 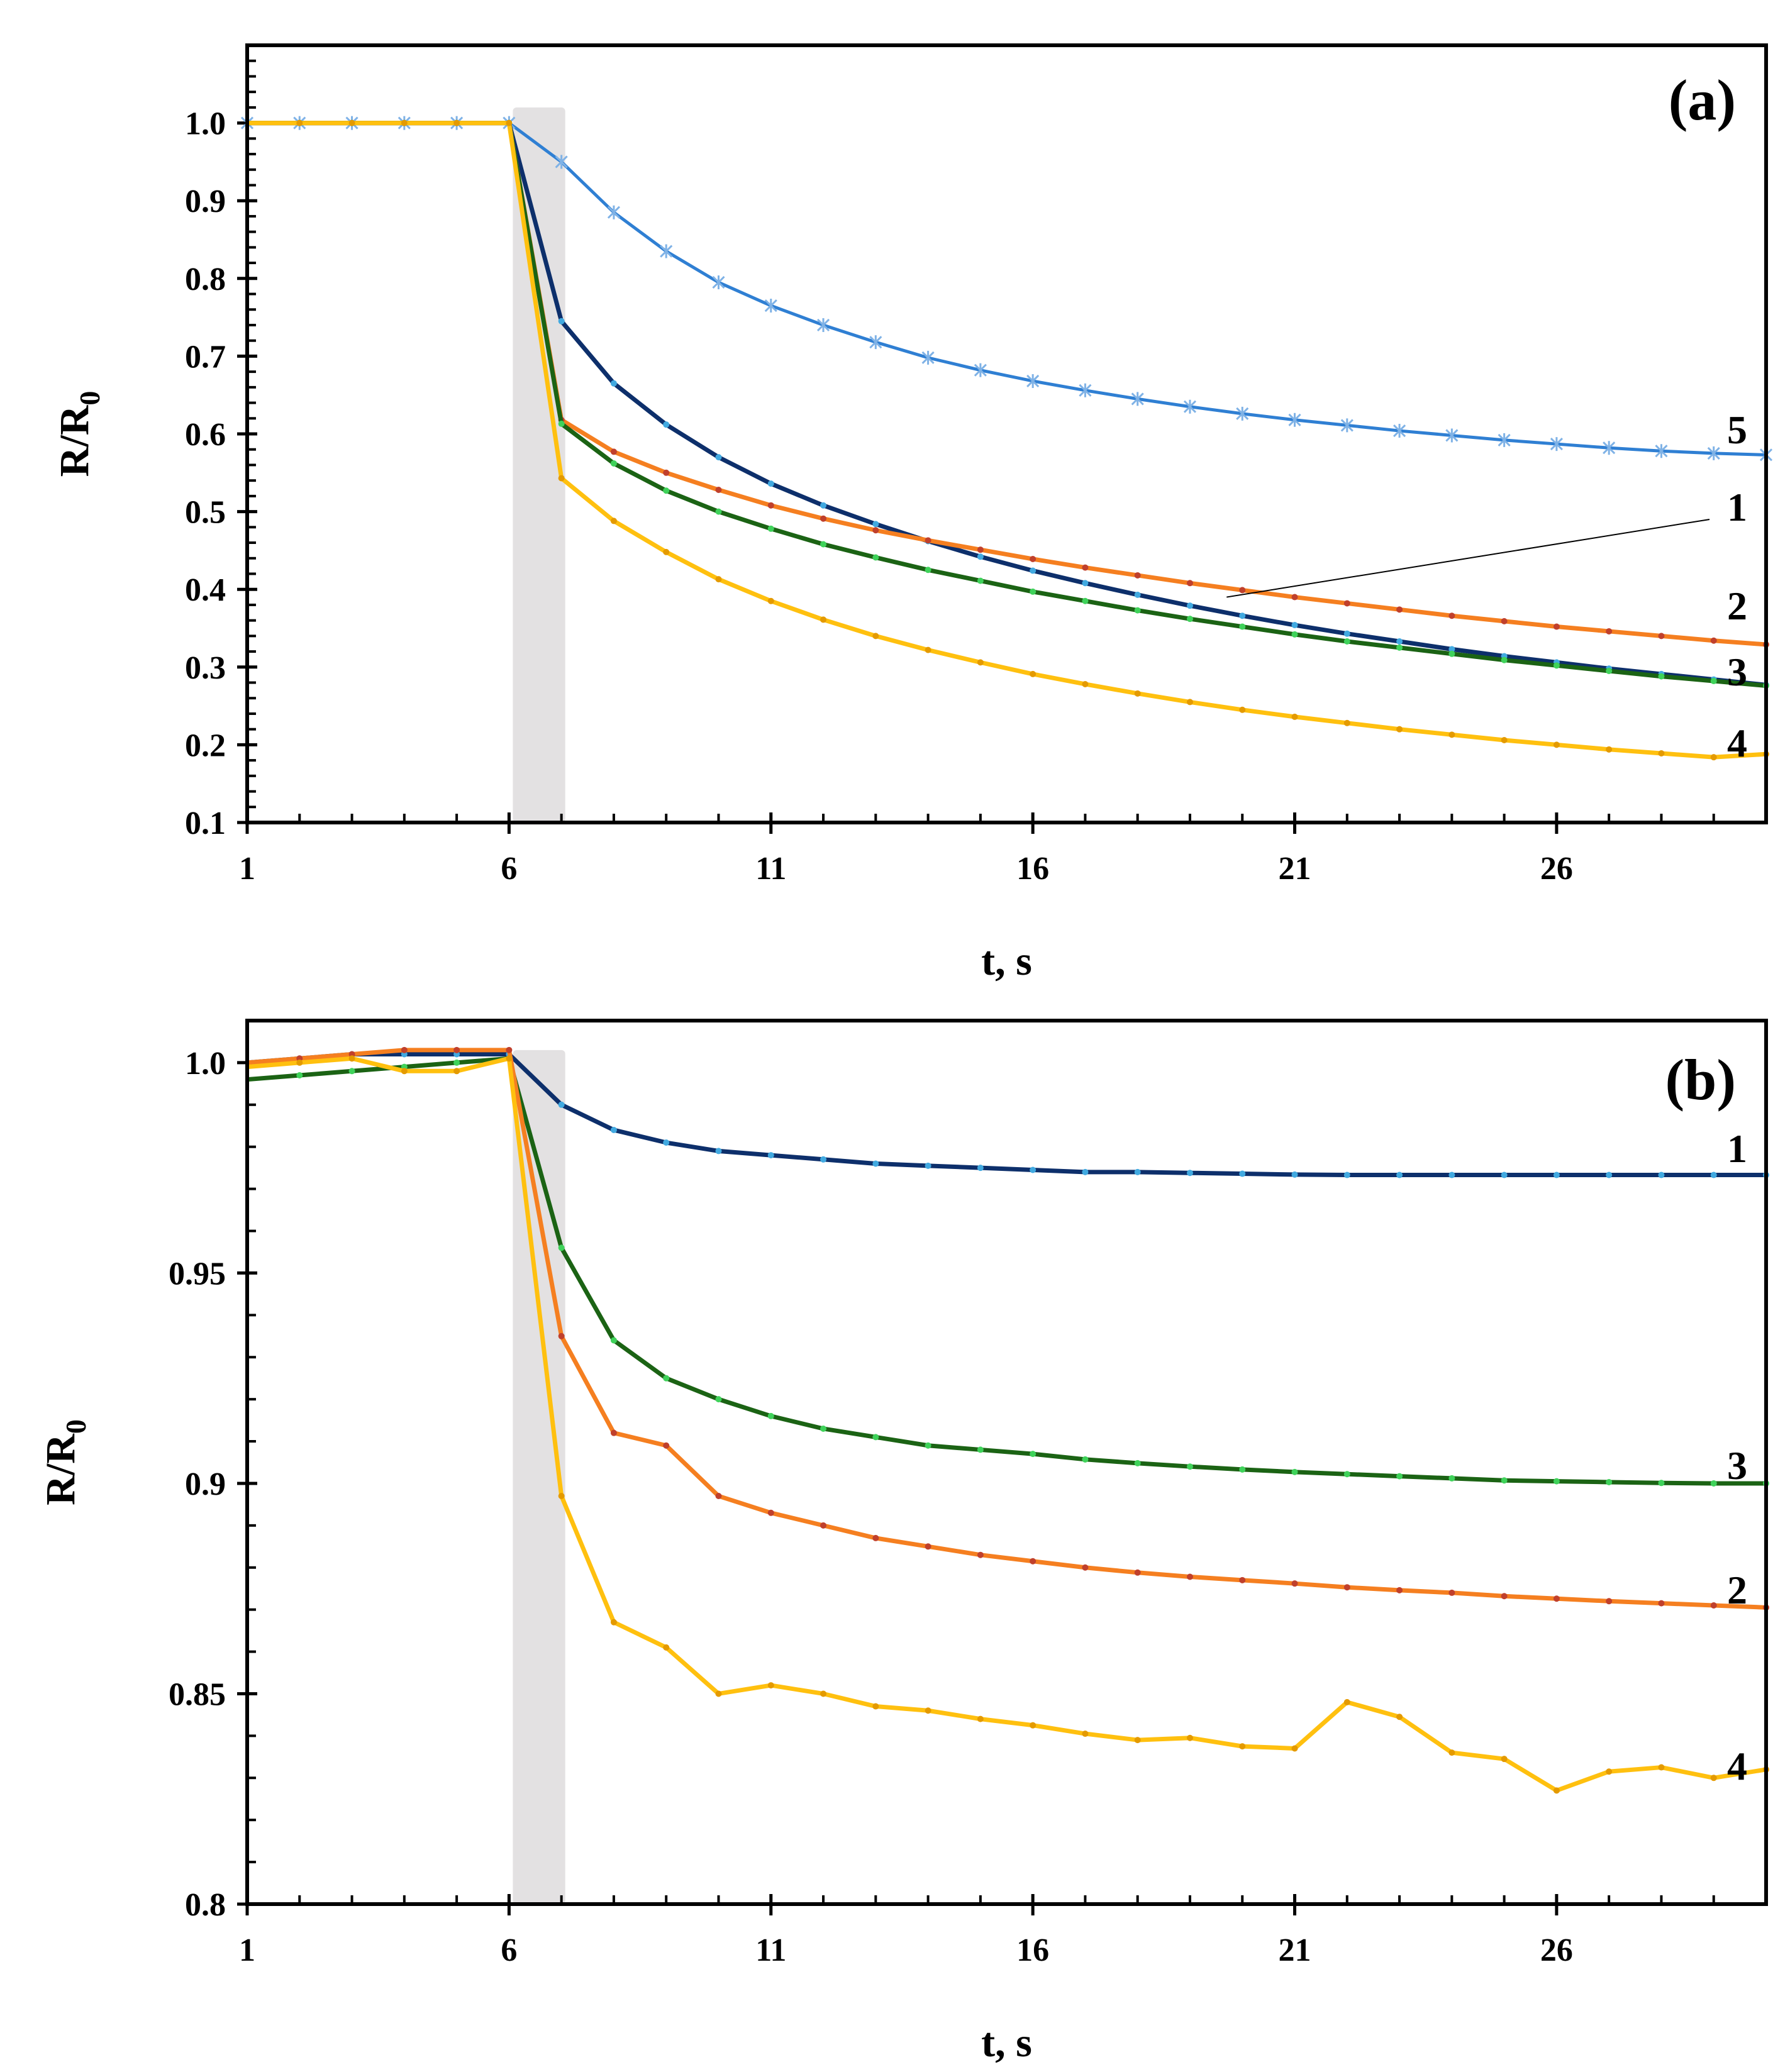 I want to click on x-tick-label: 26, so click(x=1557, y=869).